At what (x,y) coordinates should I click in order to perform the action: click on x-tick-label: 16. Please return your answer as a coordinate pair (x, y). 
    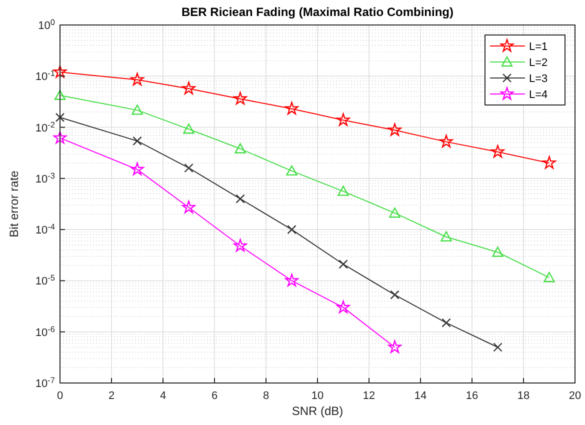
    Looking at the image, I should click on (472, 396).